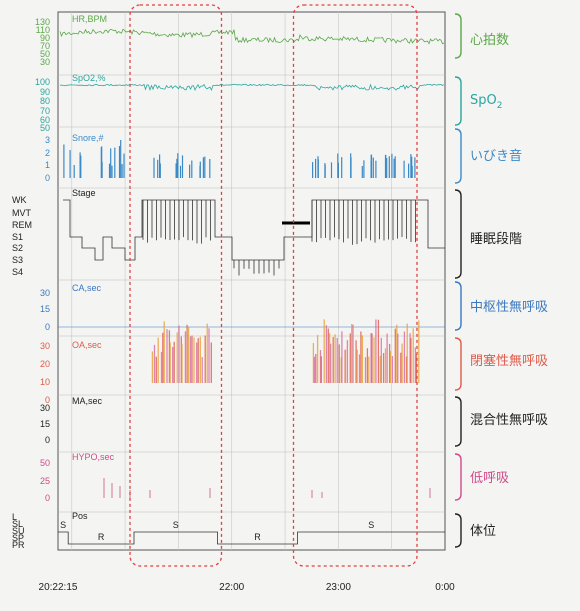  What do you see at coordinates (18, 545) in the screenshot?
I see `y-tick-label: PR` at bounding box center [18, 545].